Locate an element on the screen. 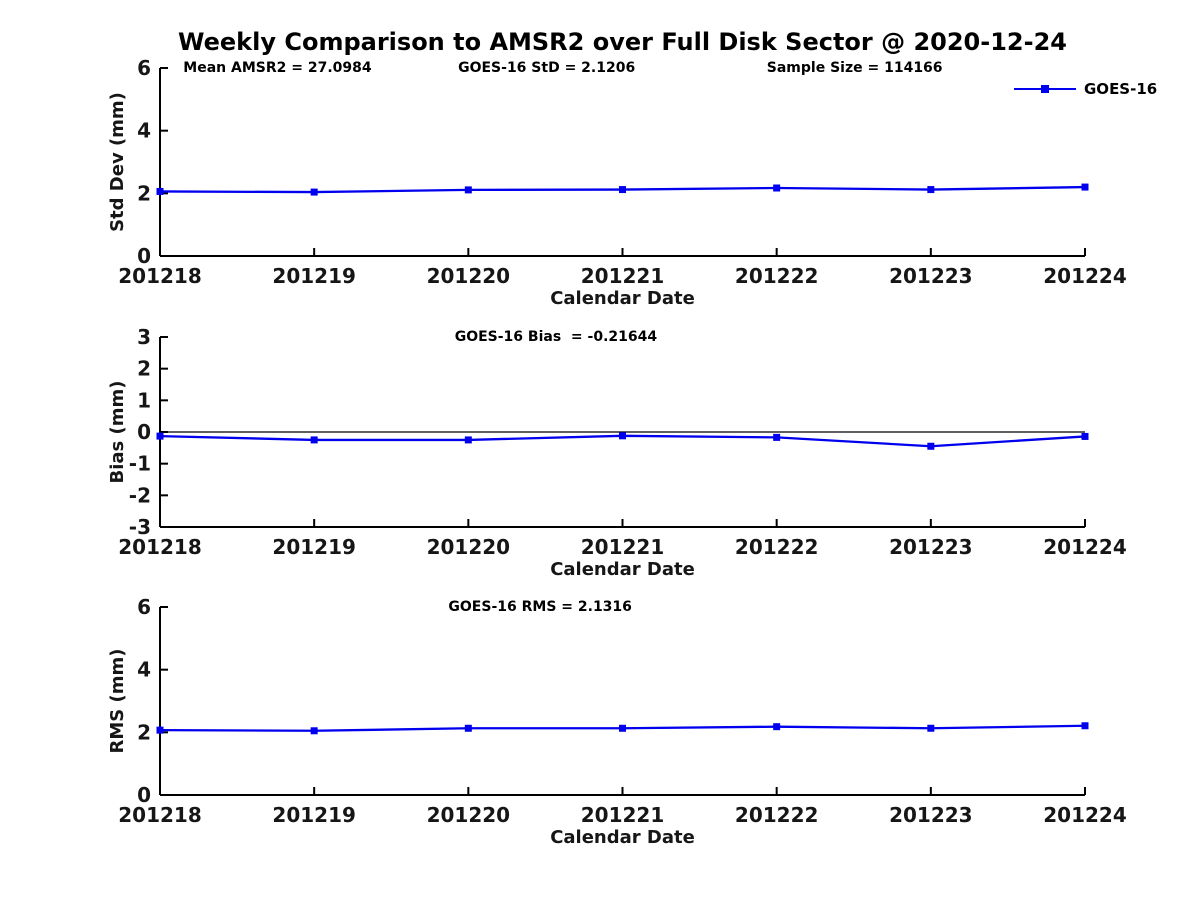  y-axis-title: Bias (mm) is located at coordinates (117, 432).